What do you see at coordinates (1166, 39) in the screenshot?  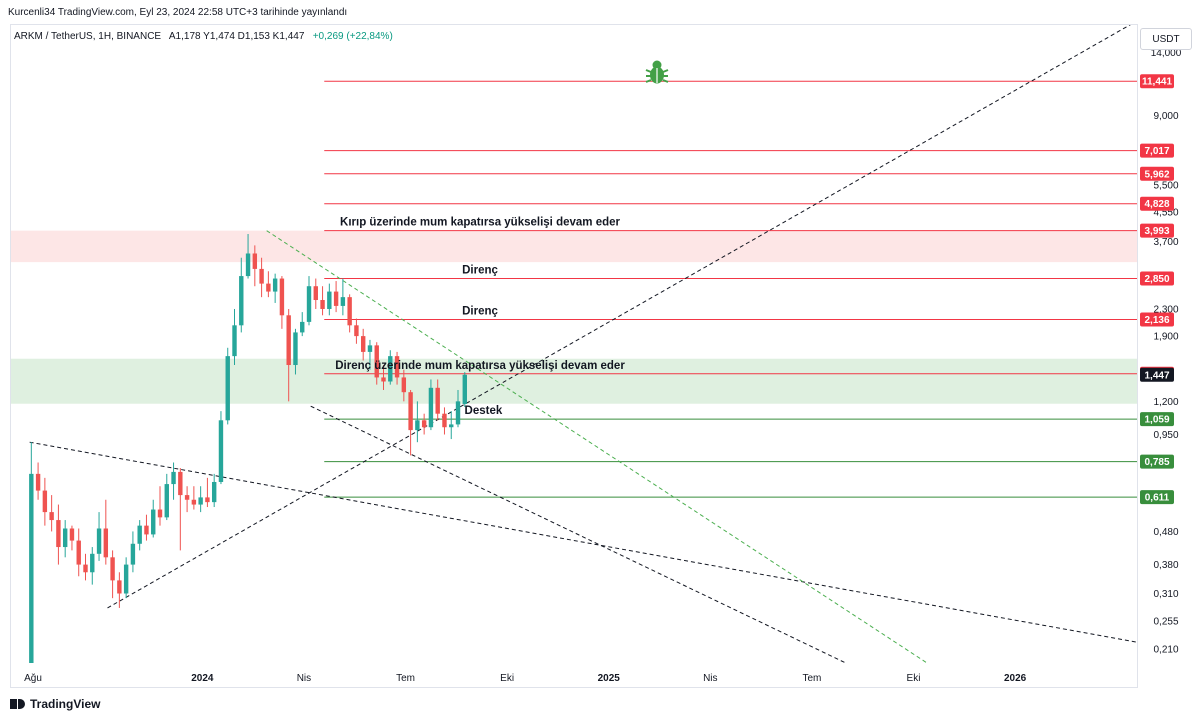 I see `axis-unit-button: USDT` at bounding box center [1166, 39].